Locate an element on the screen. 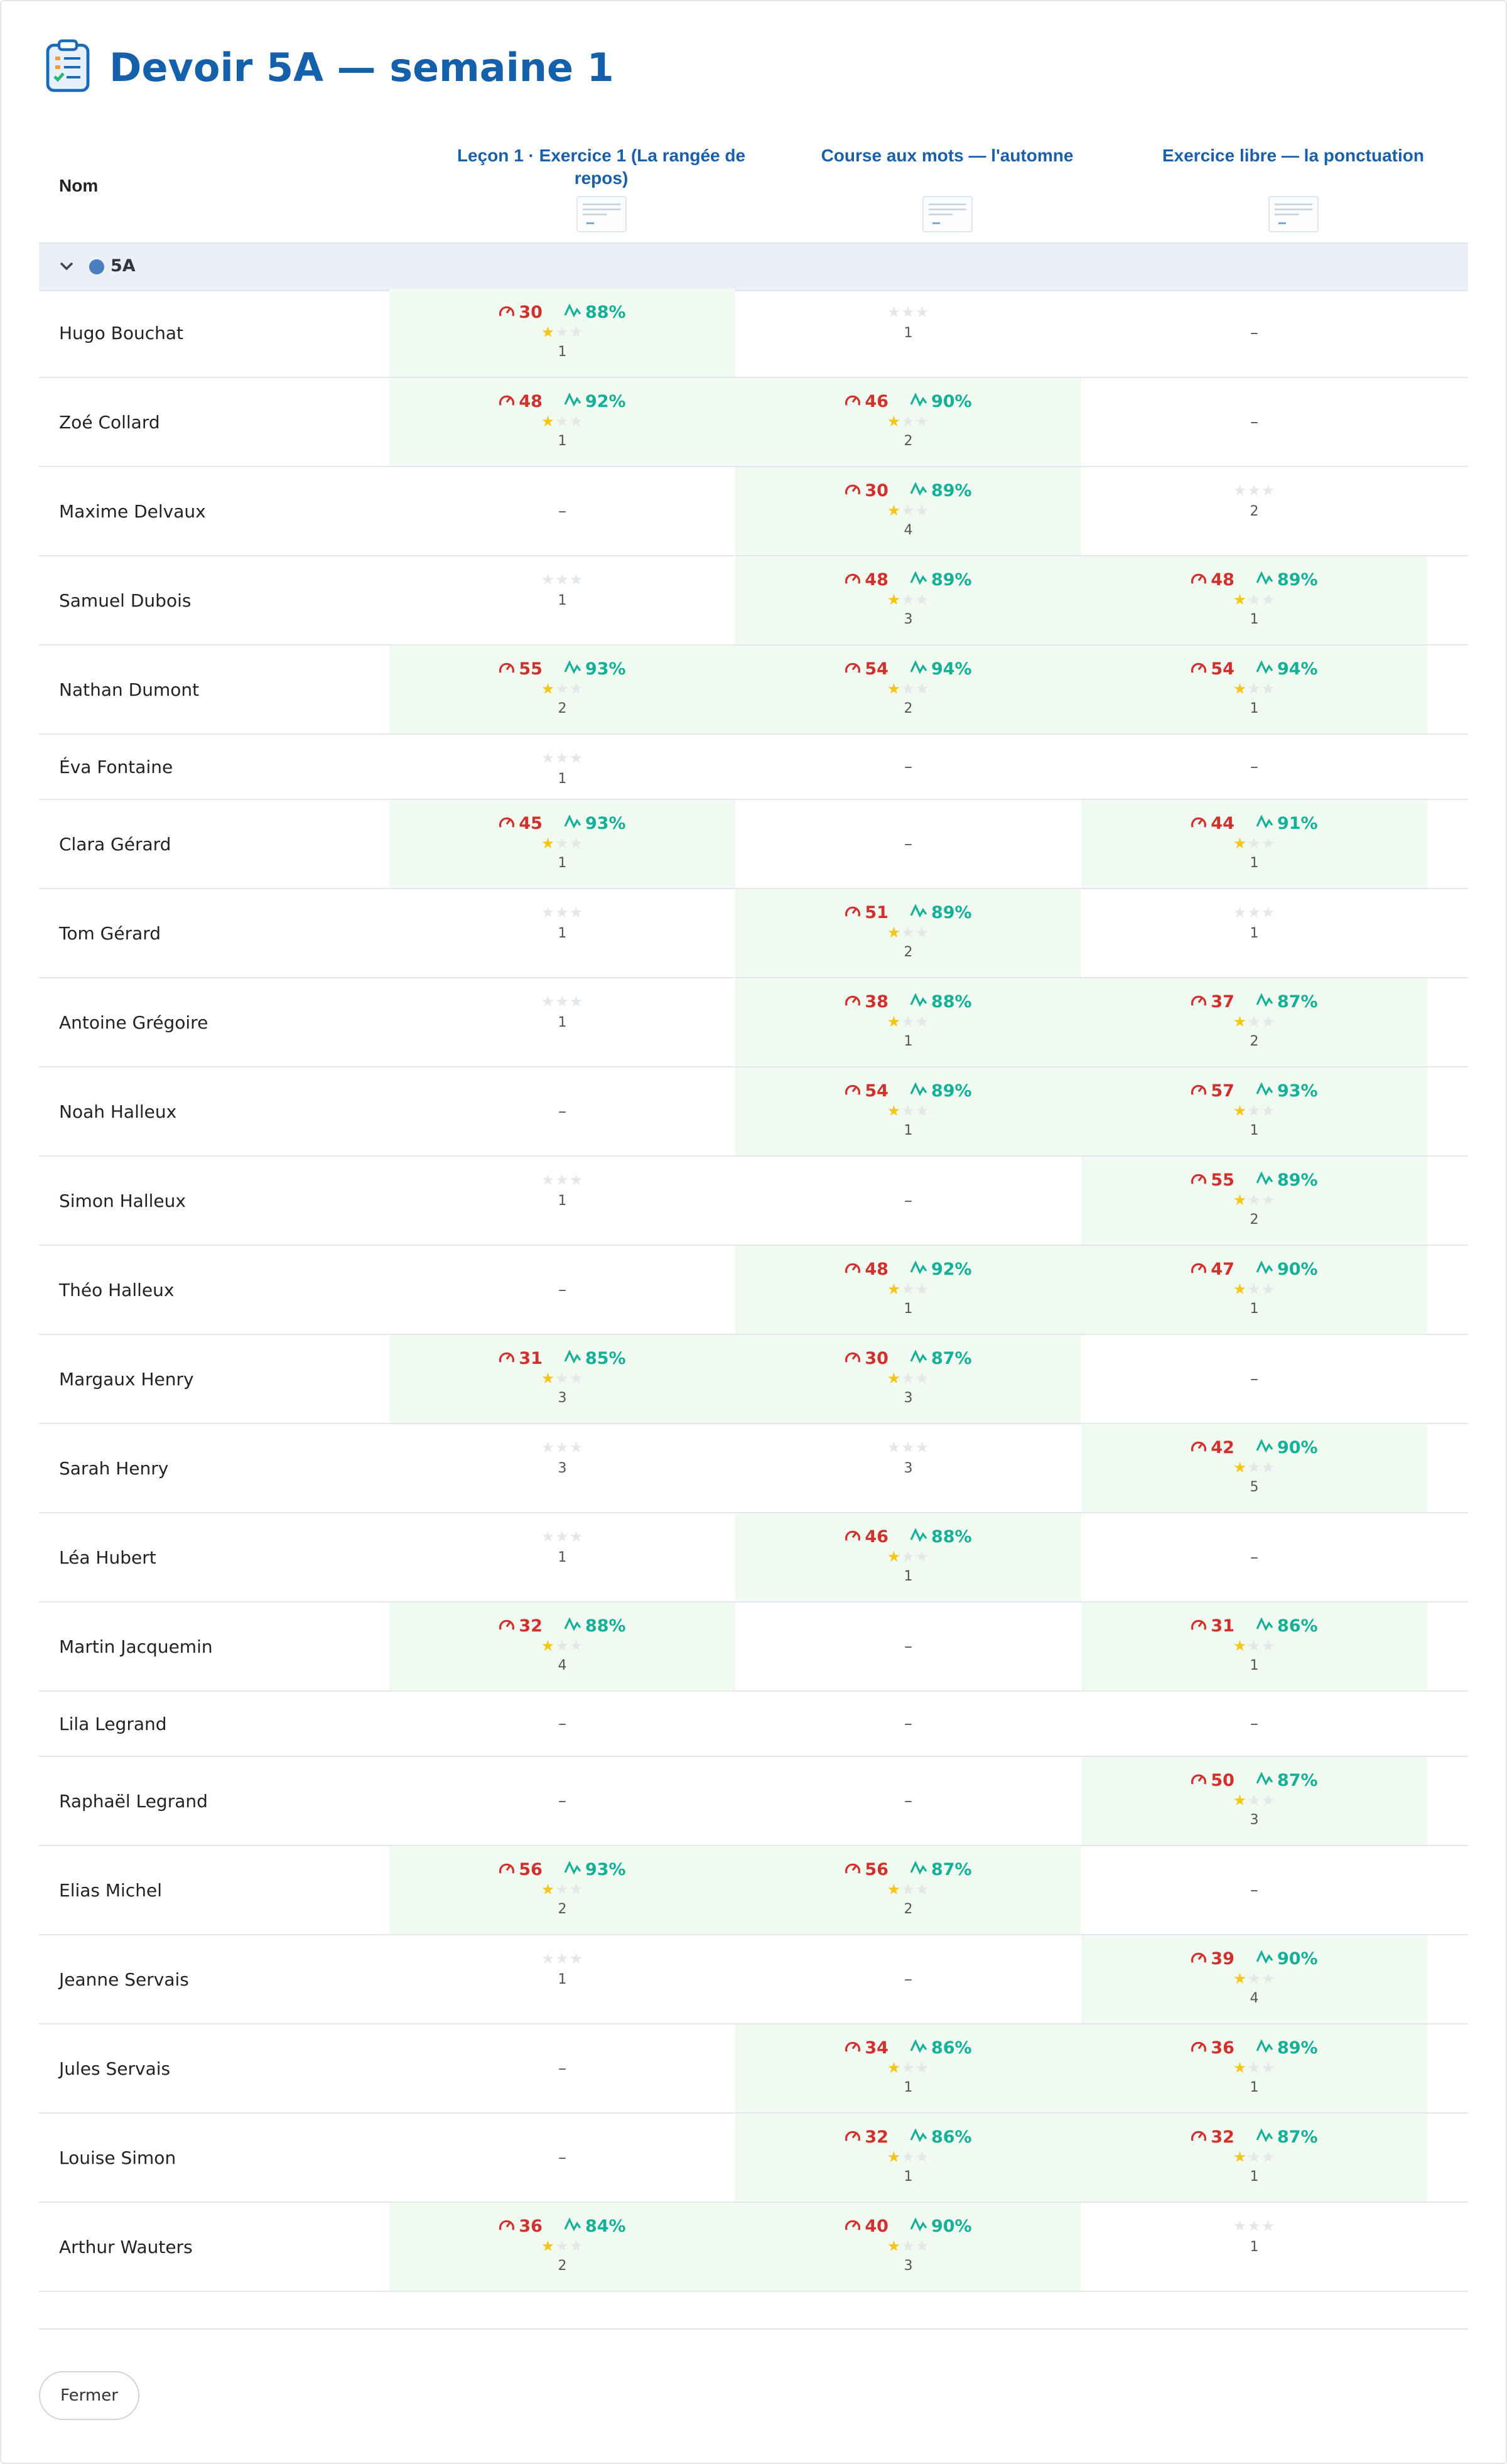  table-row: Maxime Delvaux –30 89% ★★★ 4 ★★★ 2 is located at coordinates (753, 511).